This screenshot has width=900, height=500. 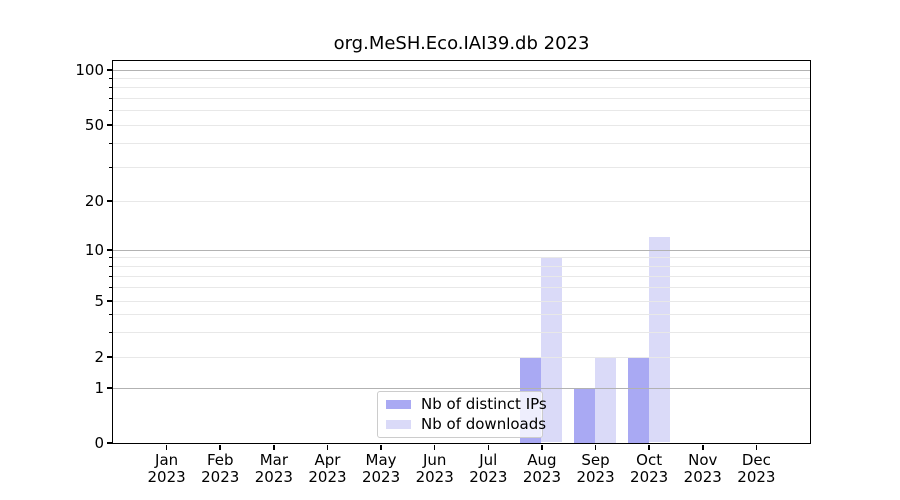 What do you see at coordinates (595, 460) in the screenshot?
I see `x-tick-month: Sep` at bounding box center [595, 460].